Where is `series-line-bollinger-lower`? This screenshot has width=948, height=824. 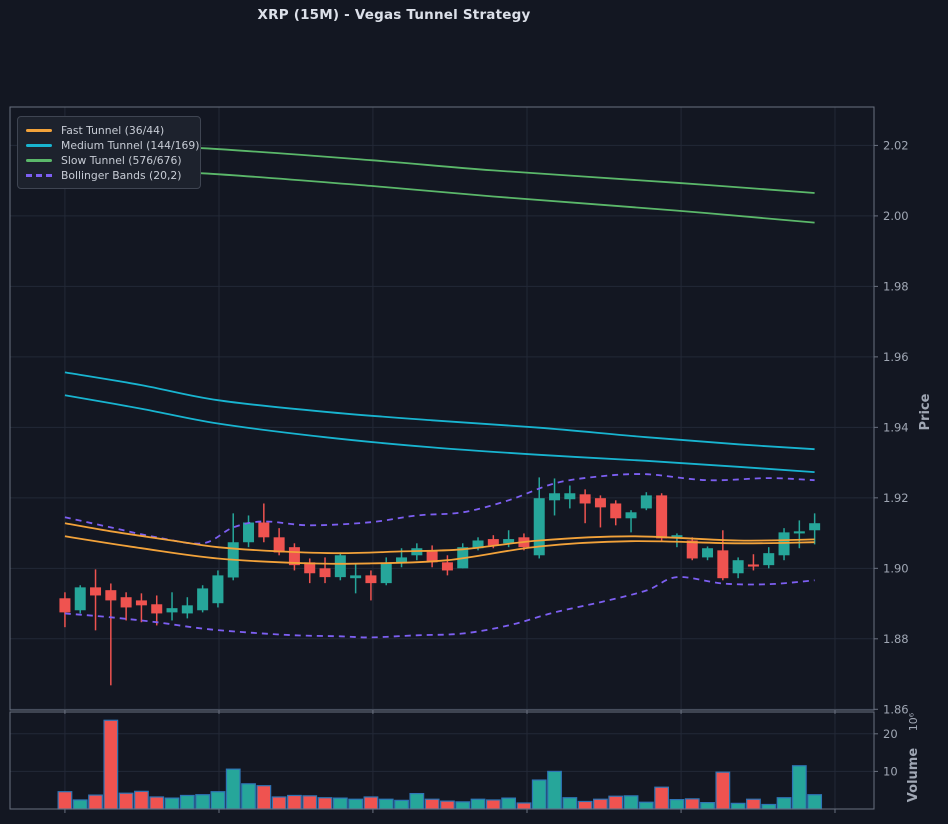
series-line-bollinger-lower is located at coordinates (439, 607).